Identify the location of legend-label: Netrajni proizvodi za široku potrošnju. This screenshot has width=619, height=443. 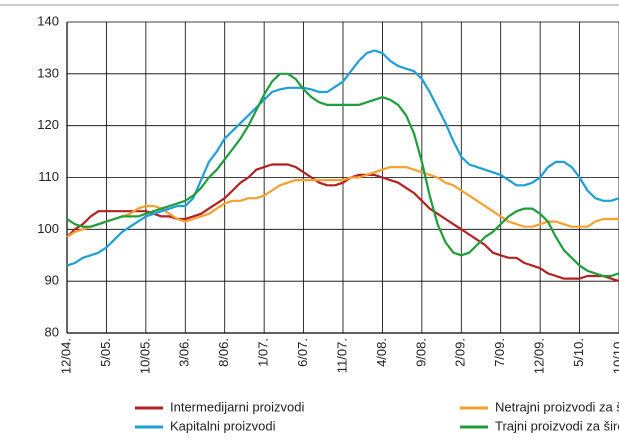
(557, 406).